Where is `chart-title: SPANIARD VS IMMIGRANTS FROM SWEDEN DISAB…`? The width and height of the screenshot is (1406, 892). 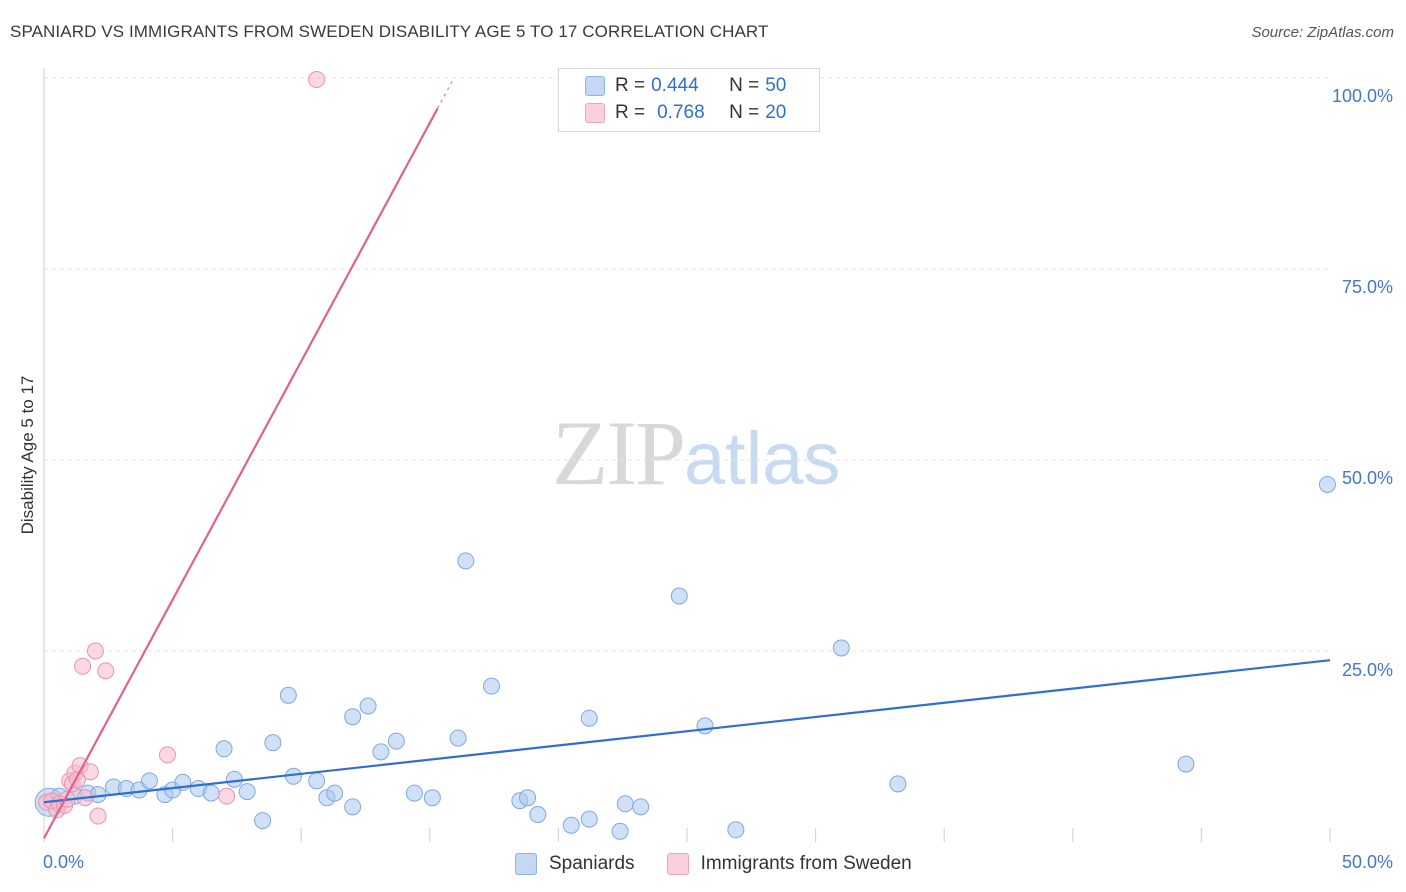
chart-title: SPANIARD VS IMMIGRANTS FROM SWEDEN DISAB… is located at coordinates (389, 31).